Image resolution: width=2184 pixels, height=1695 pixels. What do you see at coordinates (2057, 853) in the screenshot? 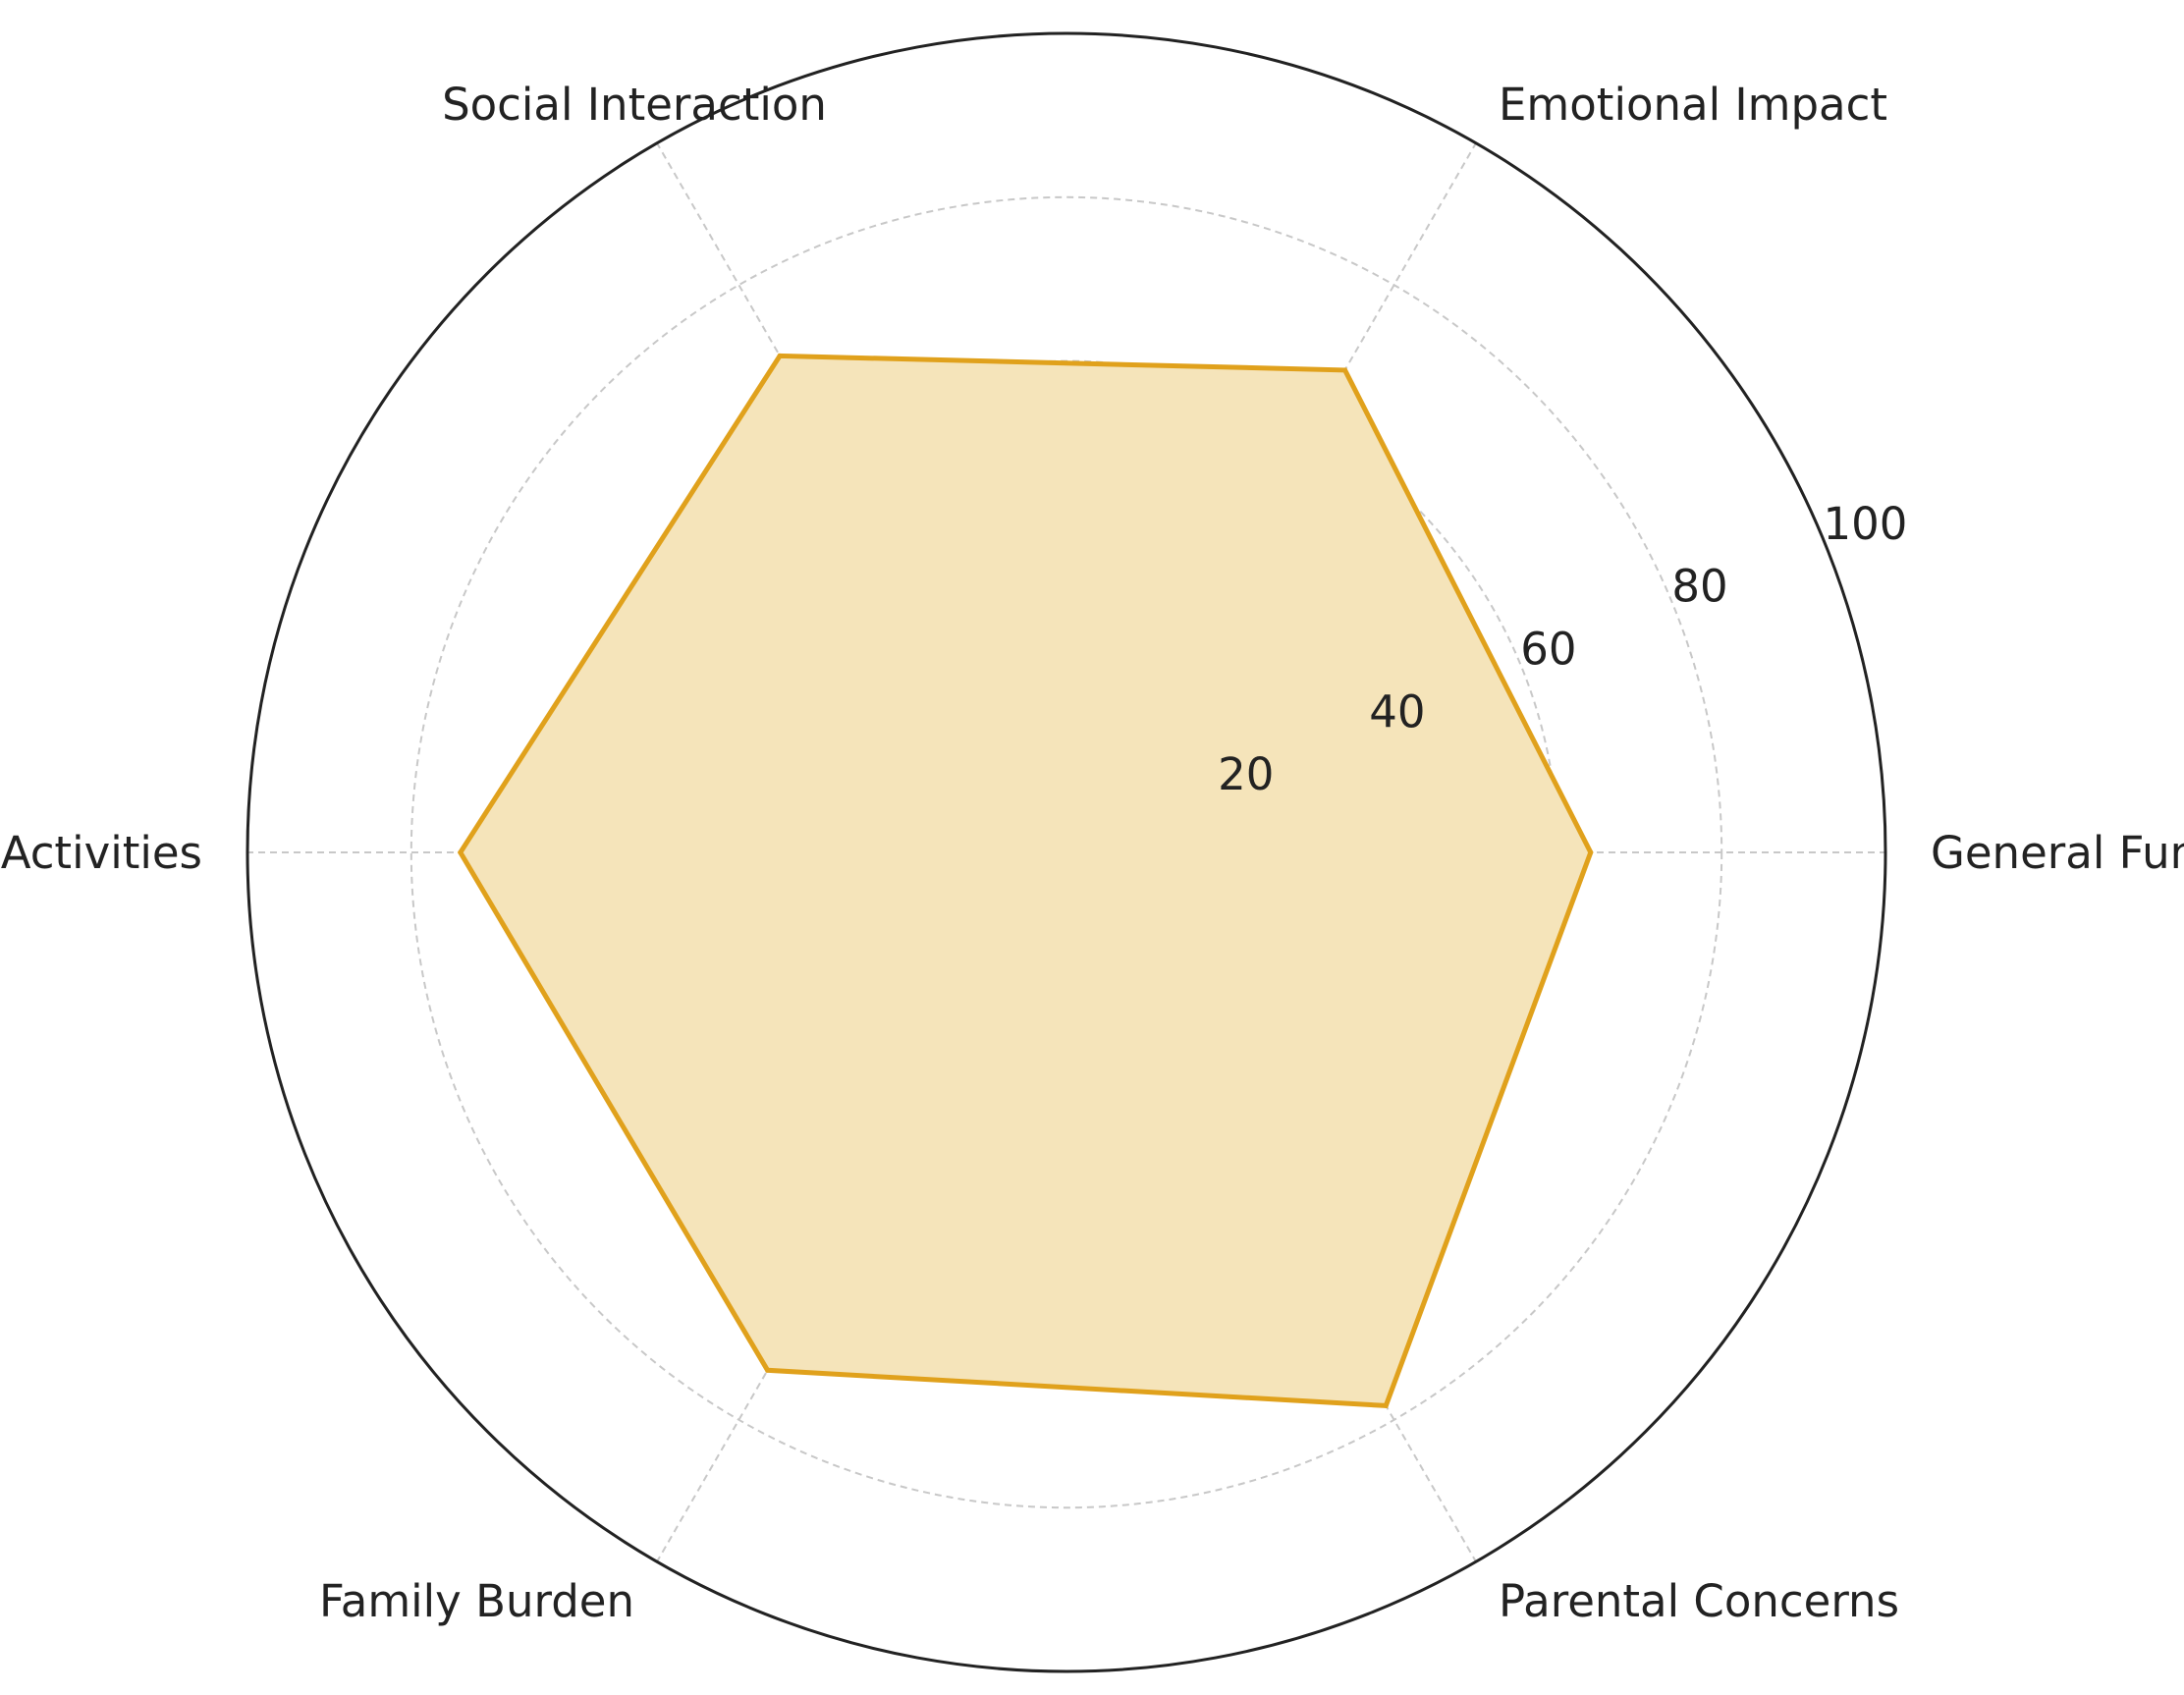
I see `axis-label-1: General Functioning` at bounding box center [2057, 853].